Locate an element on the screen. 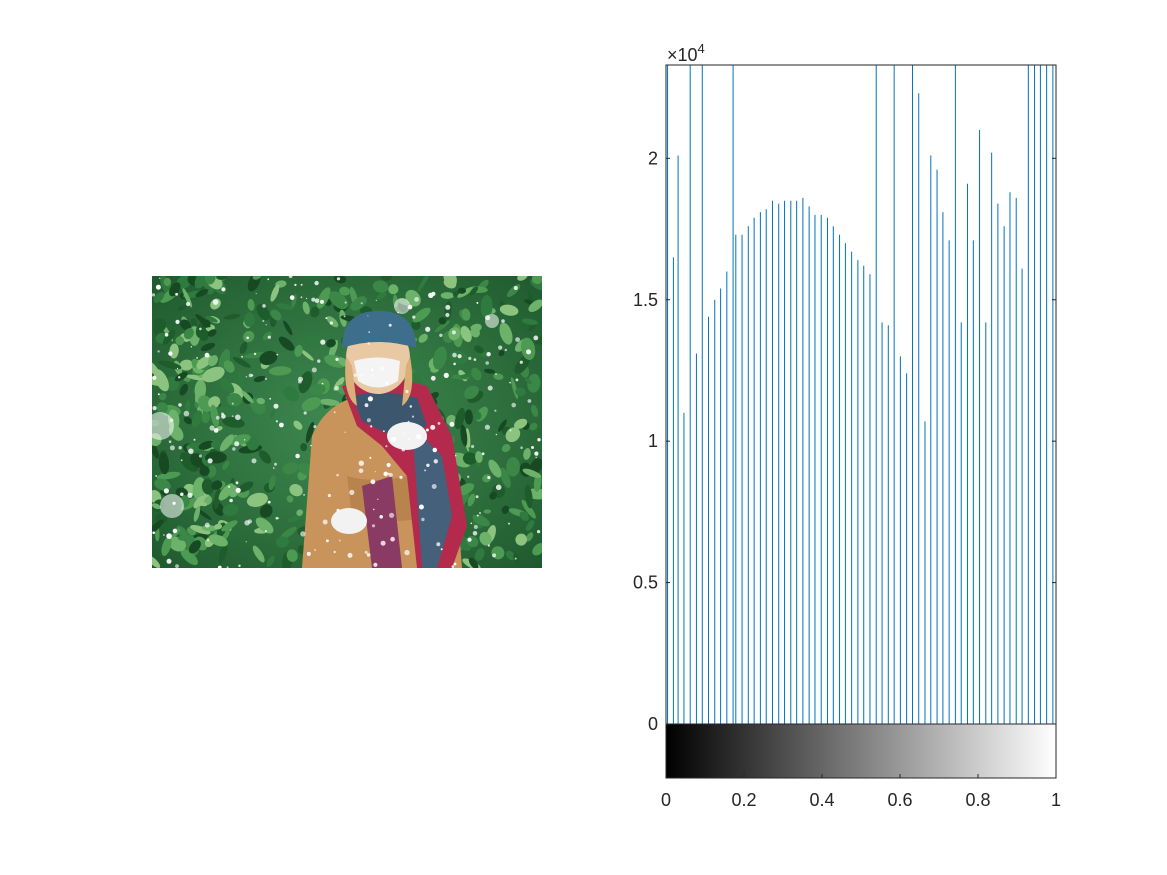 The height and width of the screenshot is (875, 1167). y-tick-label: 0 is located at coordinates (653, 724).